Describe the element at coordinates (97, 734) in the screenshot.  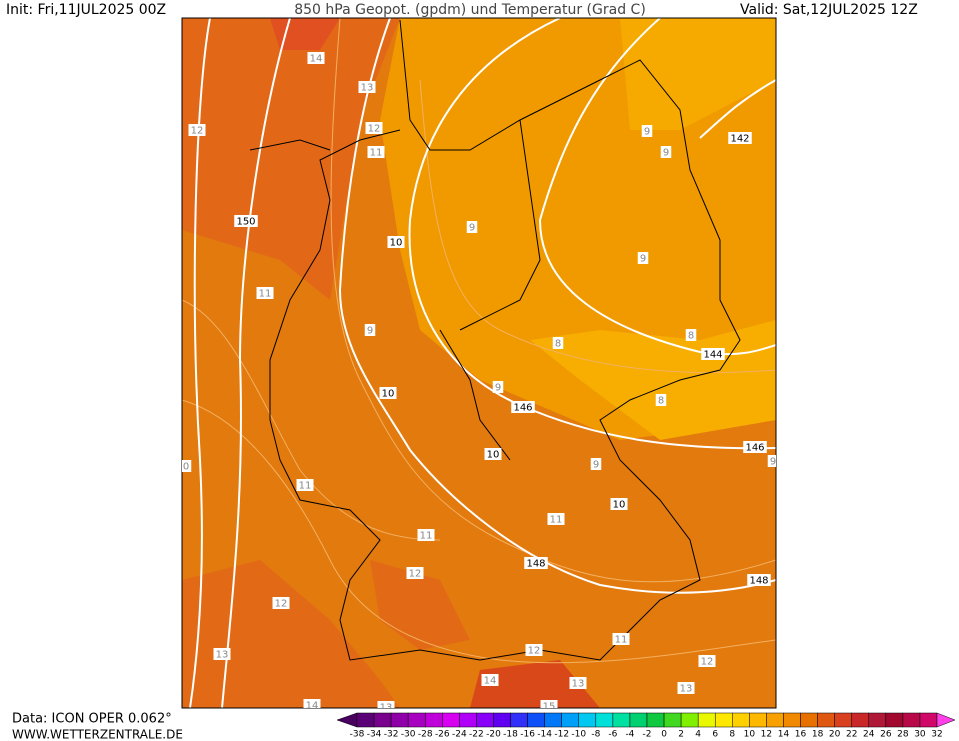
I see `website: WWW.WETTERZENTRALE.DE` at that location.